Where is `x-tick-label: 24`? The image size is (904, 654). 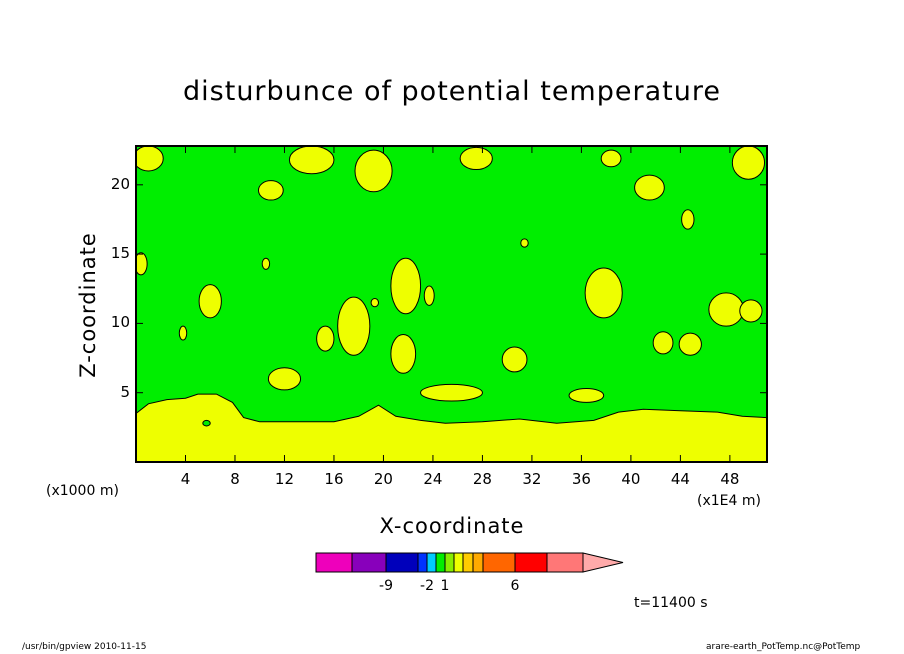
x-tick-label: 24 is located at coordinates (433, 479).